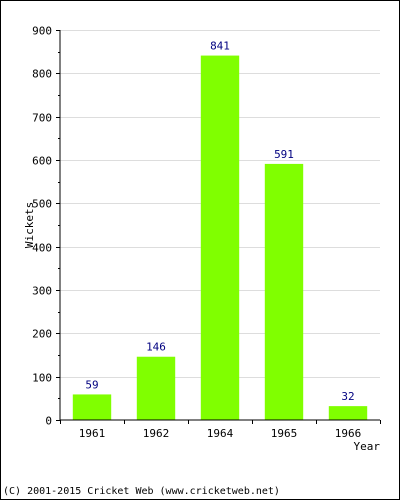 This screenshot has width=400, height=500. I want to click on bar-value-label: 59, so click(91, 384).